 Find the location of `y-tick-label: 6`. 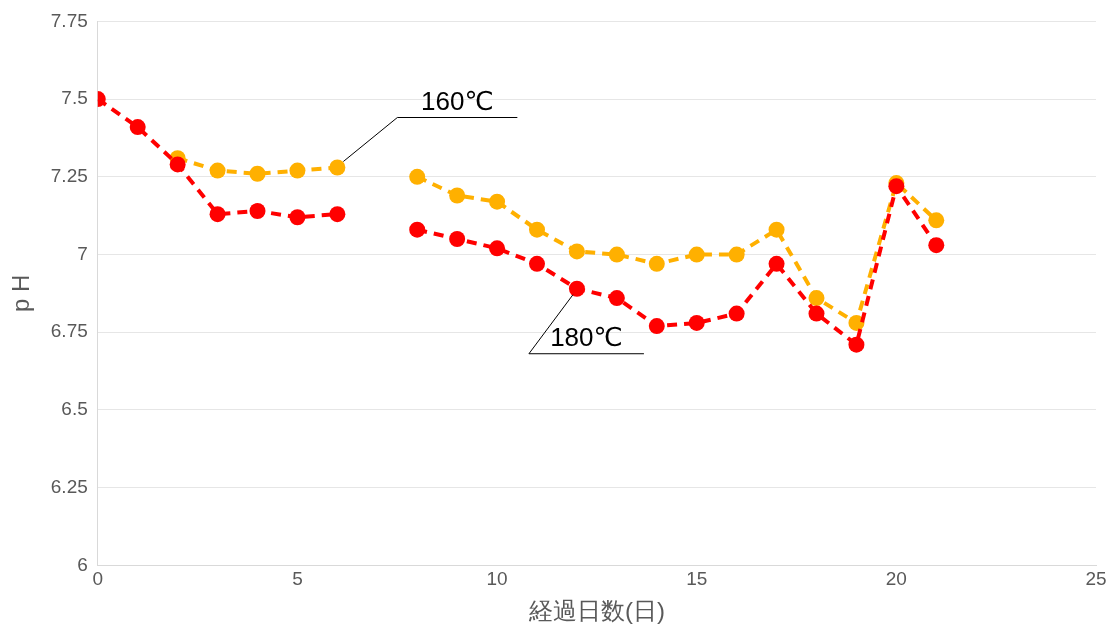

y-tick-label: 6 is located at coordinates (82, 564).